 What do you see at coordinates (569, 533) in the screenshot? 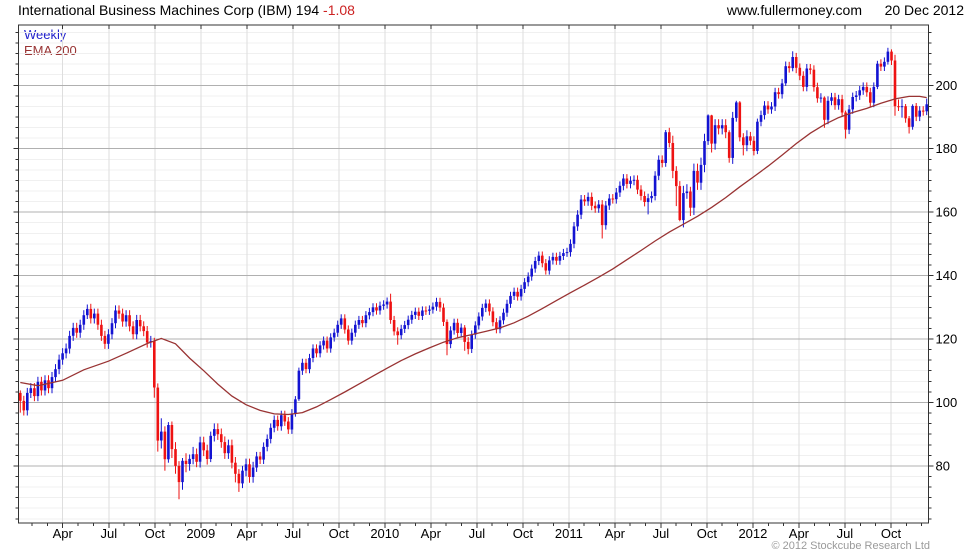
I see `svg-text: 2011` at bounding box center [569, 533].